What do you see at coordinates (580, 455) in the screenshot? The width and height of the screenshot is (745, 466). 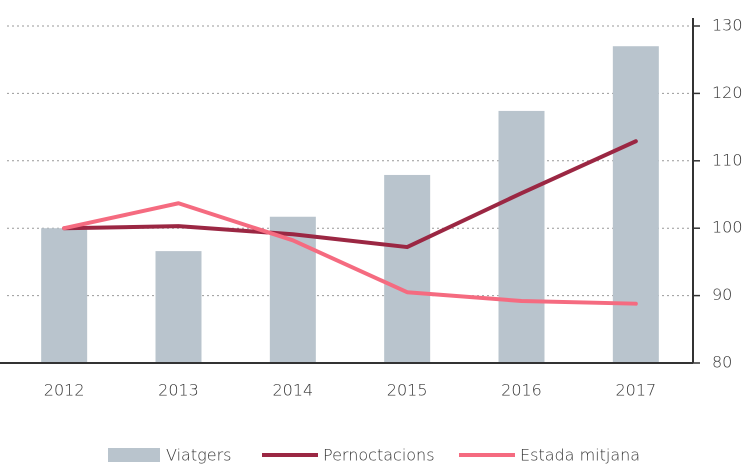 I see `legend-label: Estada mitjana` at bounding box center [580, 455].